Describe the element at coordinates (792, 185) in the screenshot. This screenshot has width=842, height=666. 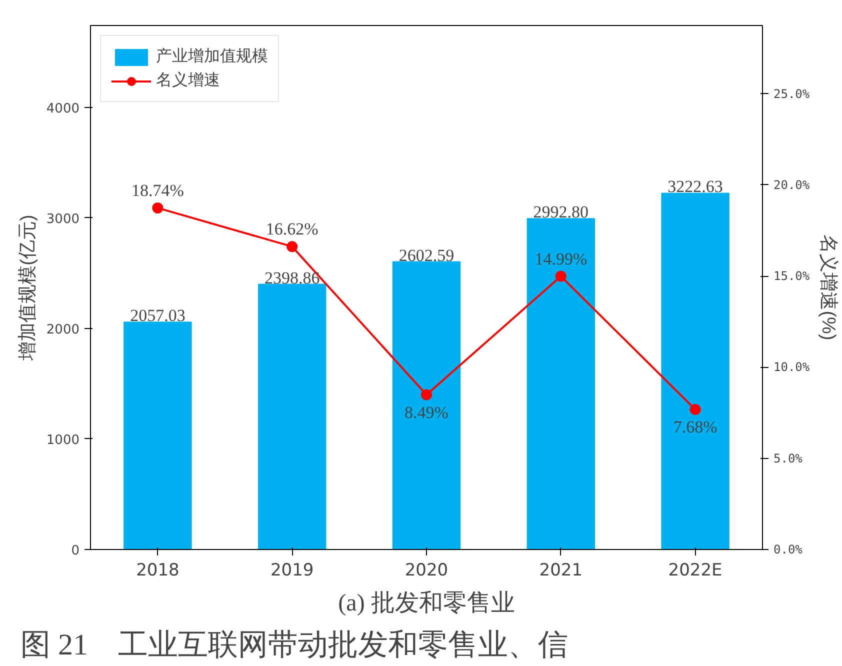
I see `y2-tick-label: 20.0%` at that location.